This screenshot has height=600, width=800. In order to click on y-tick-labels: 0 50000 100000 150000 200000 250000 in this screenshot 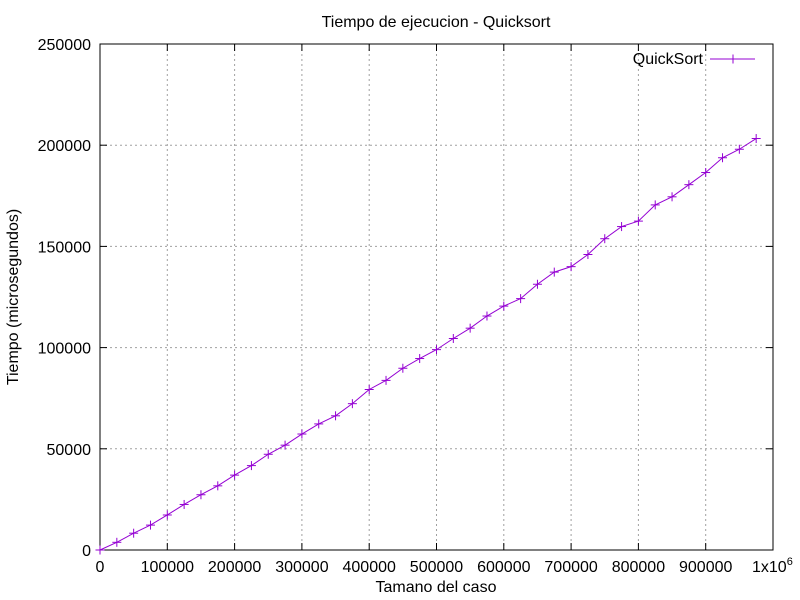, I will do `click(64, 298)`.